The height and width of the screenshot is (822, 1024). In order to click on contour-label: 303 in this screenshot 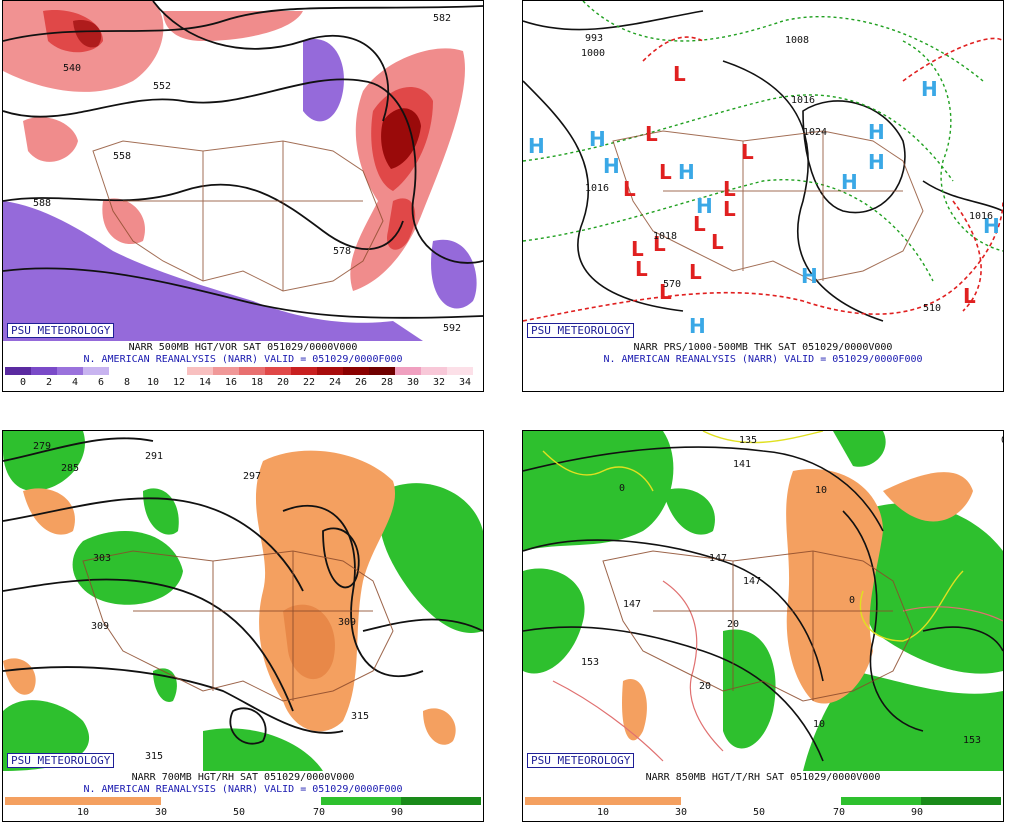, I will do `click(102, 558)`.